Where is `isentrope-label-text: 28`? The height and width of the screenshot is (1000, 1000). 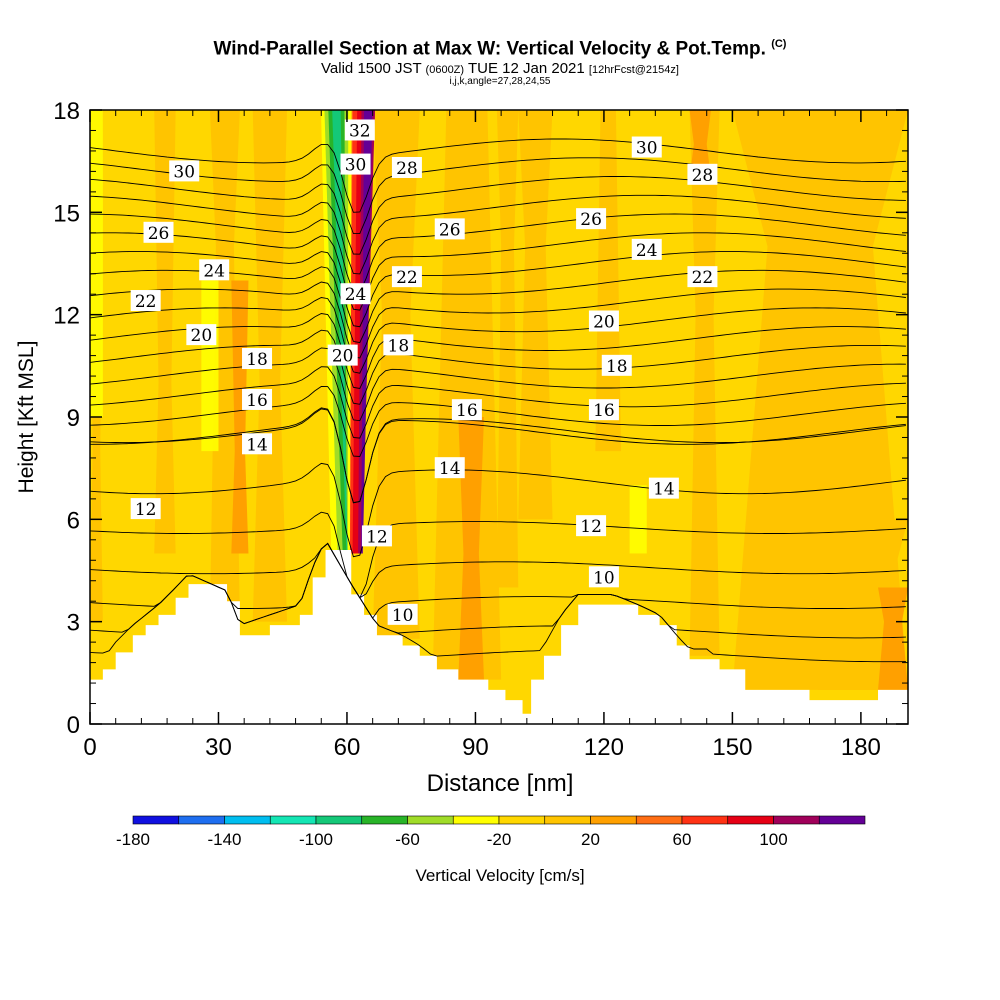
isentrope-label-text: 28 is located at coordinates (407, 169).